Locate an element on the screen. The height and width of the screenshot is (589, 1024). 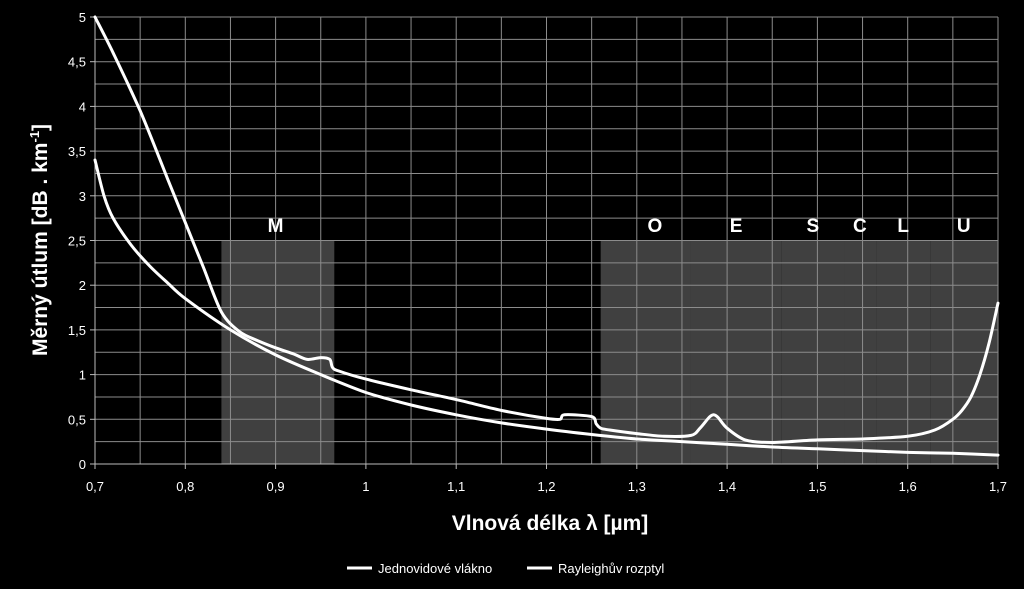
y-tick-label: 2,5 is located at coordinates (77, 241).